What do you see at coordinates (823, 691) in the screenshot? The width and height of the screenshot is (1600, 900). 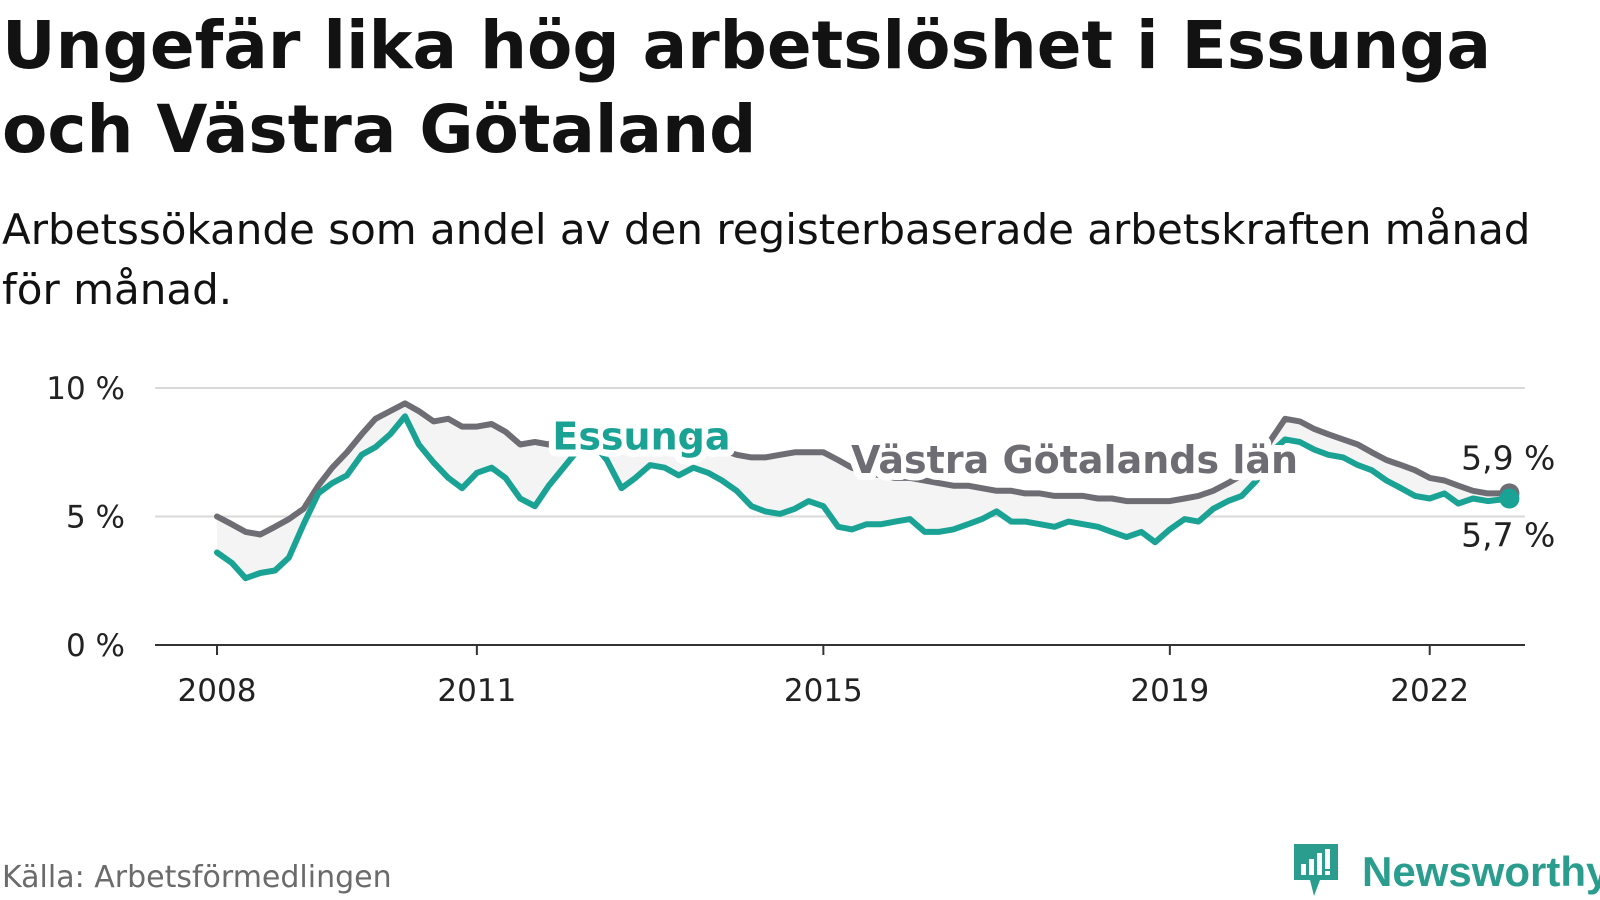 I see `x-tick-label: 2015` at bounding box center [823, 691].